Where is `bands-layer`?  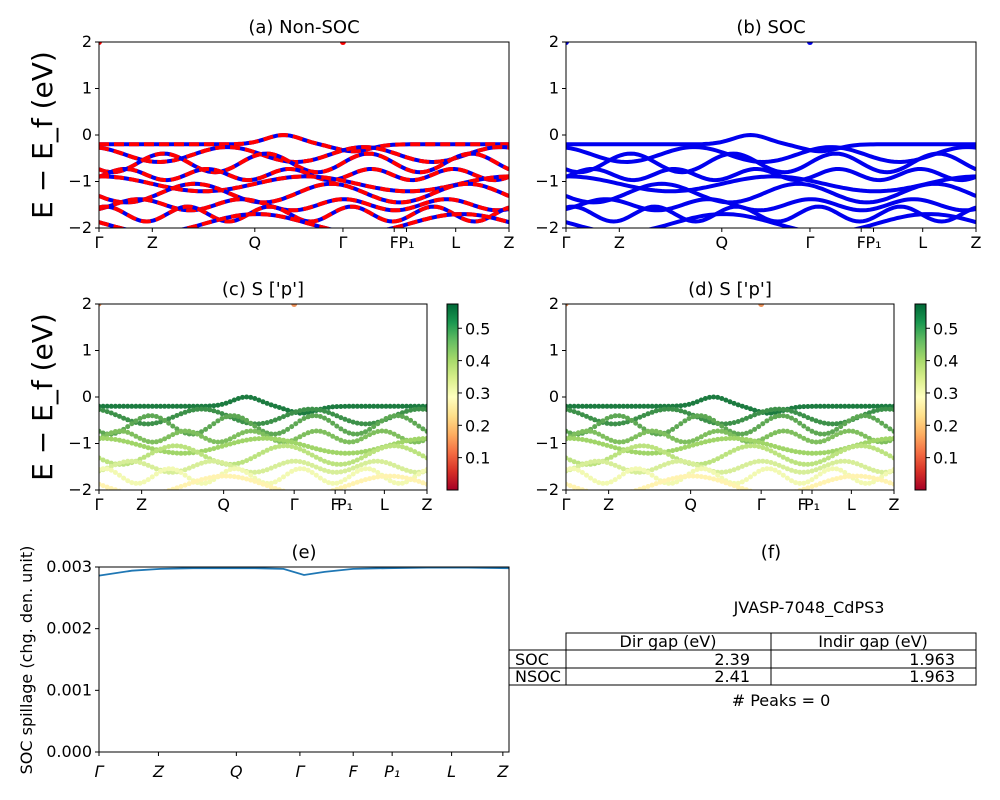
bands-layer is located at coordinates (771, 135).